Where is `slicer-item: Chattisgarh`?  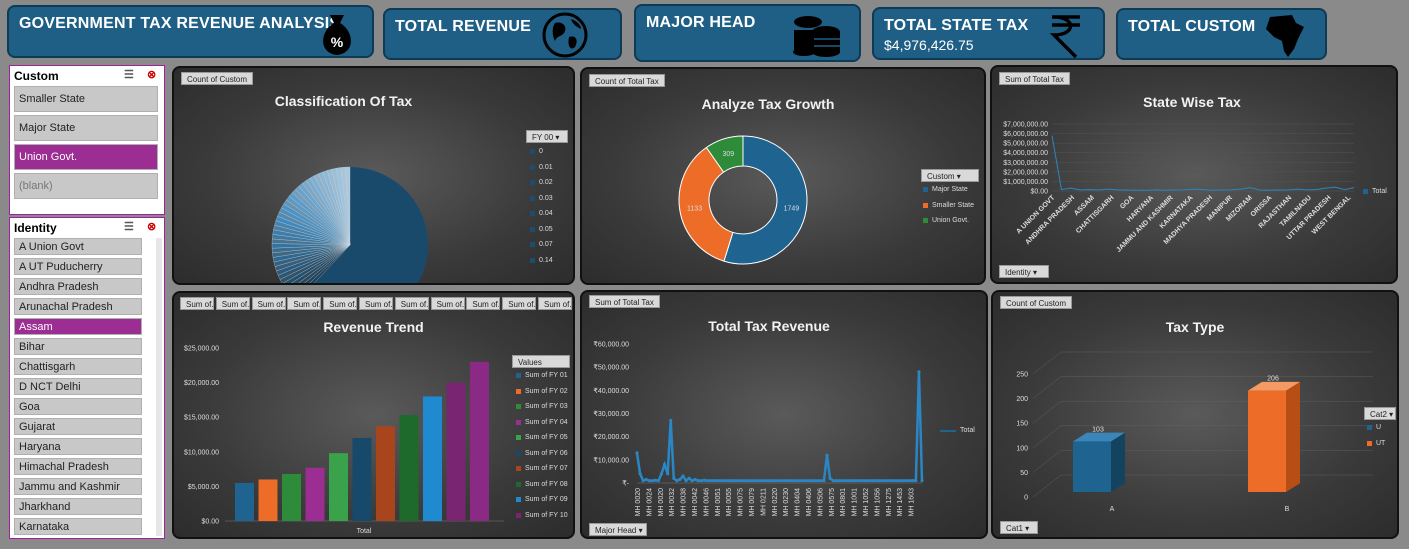 slicer-item: Chattisgarh is located at coordinates (78, 366).